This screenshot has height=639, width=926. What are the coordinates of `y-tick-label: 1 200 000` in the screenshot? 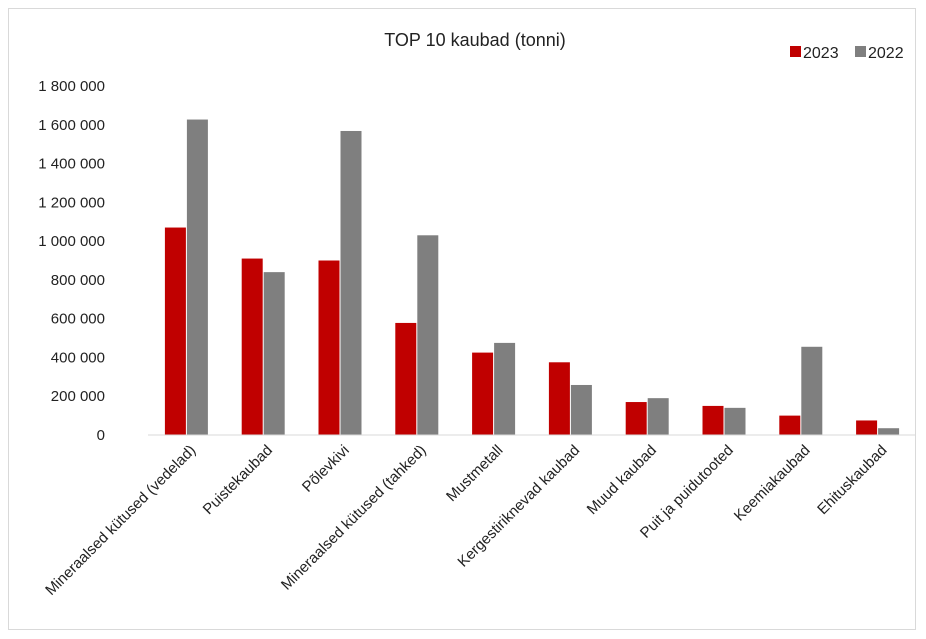 It's located at (71, 202).